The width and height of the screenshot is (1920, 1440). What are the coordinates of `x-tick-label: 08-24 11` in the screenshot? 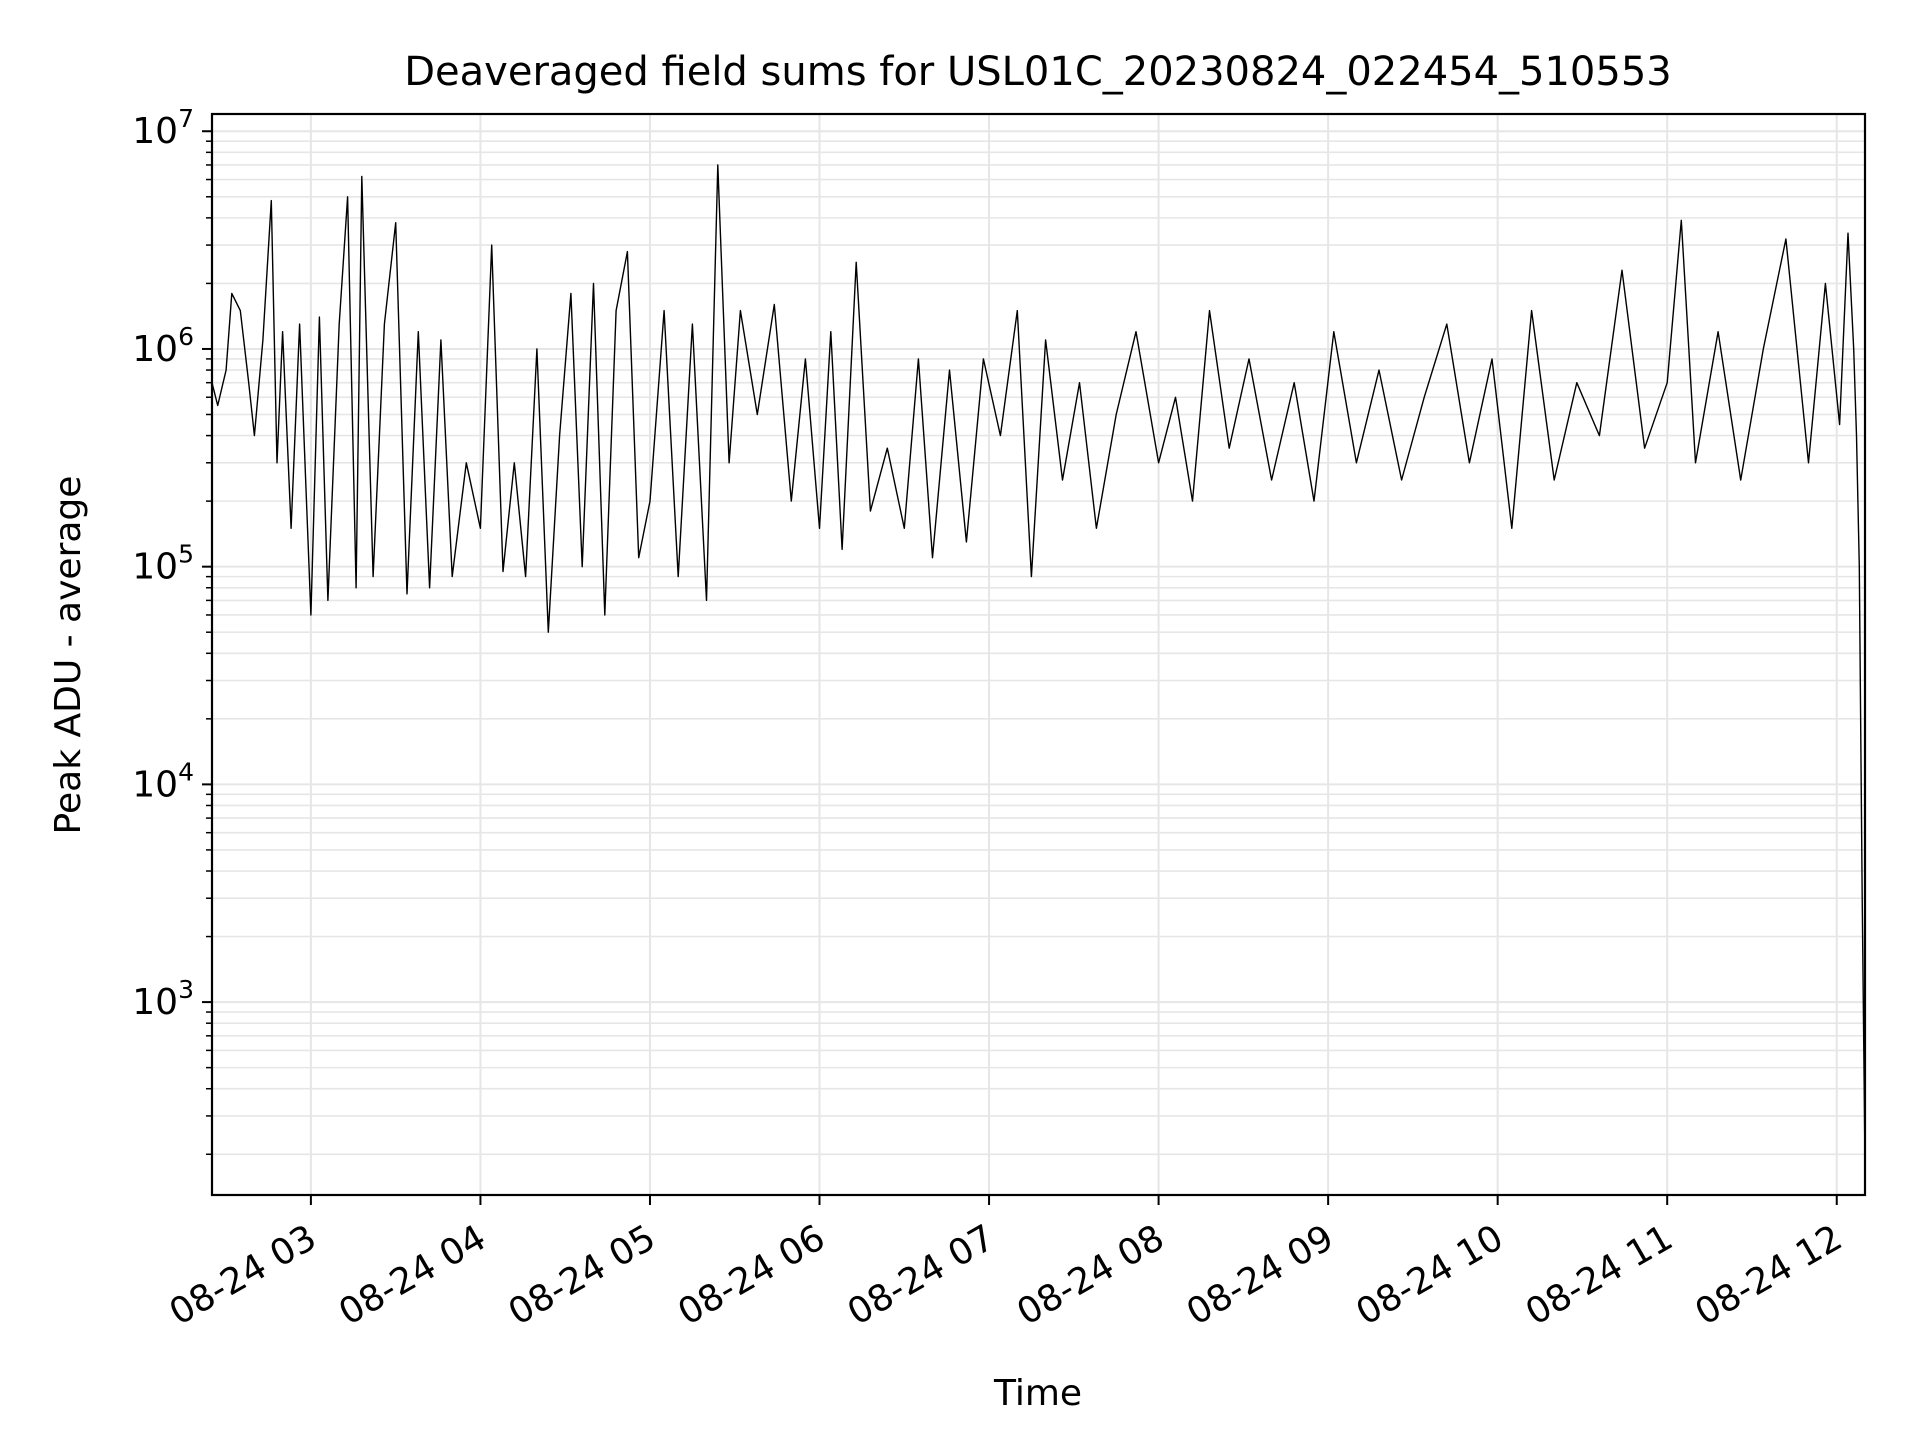 It's located at (1599, 1275).